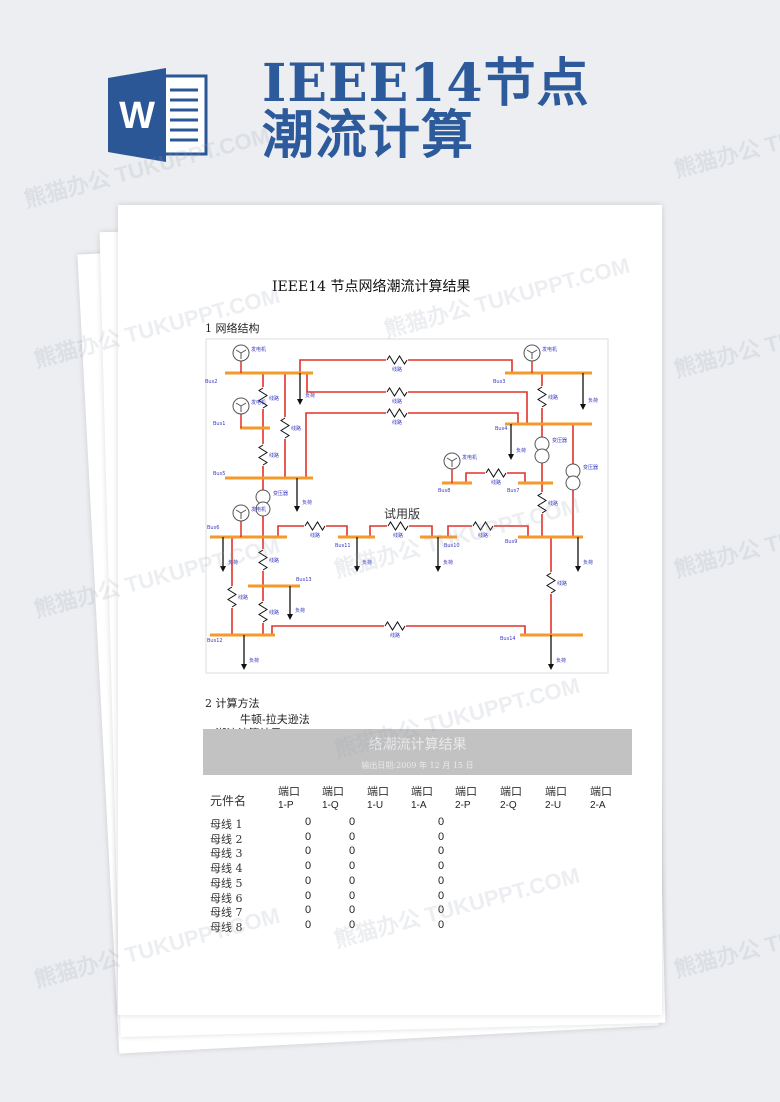  Describe the element at coordinates (553, 805) in the screenshot. I see `column-header-code: 2-U` at that location.